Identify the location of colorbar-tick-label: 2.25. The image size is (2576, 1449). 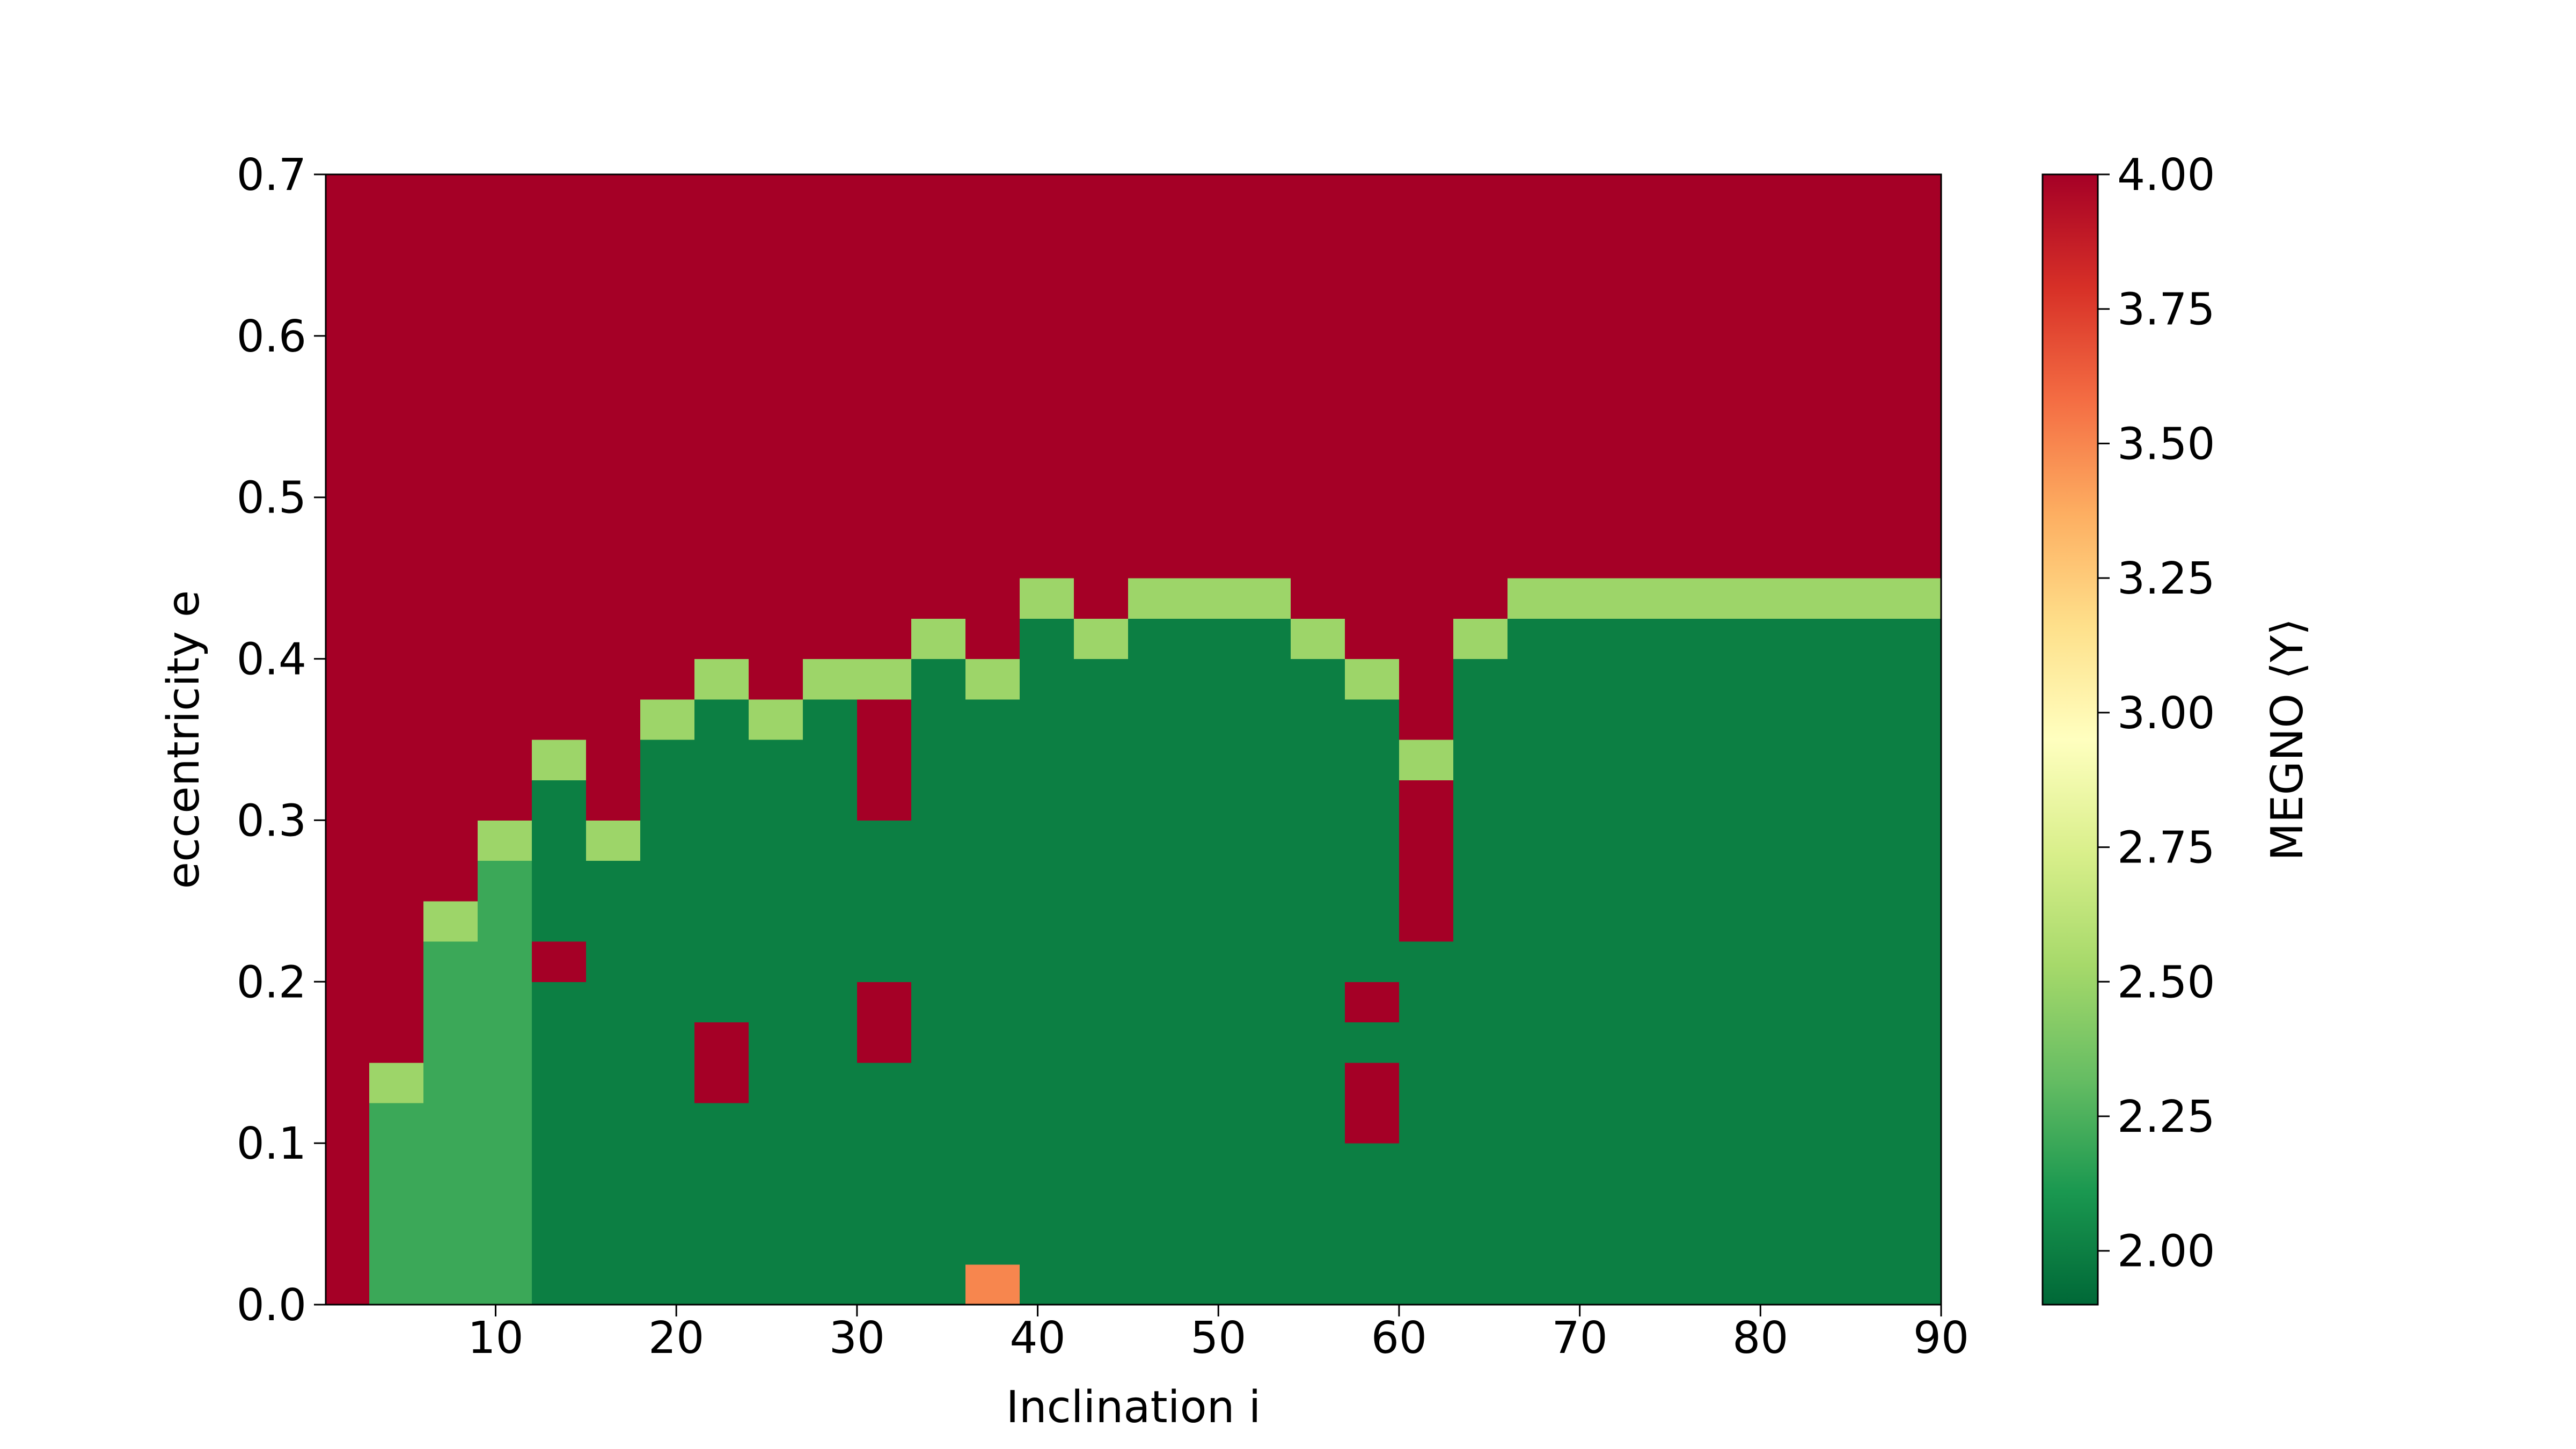
(2166, 1117).